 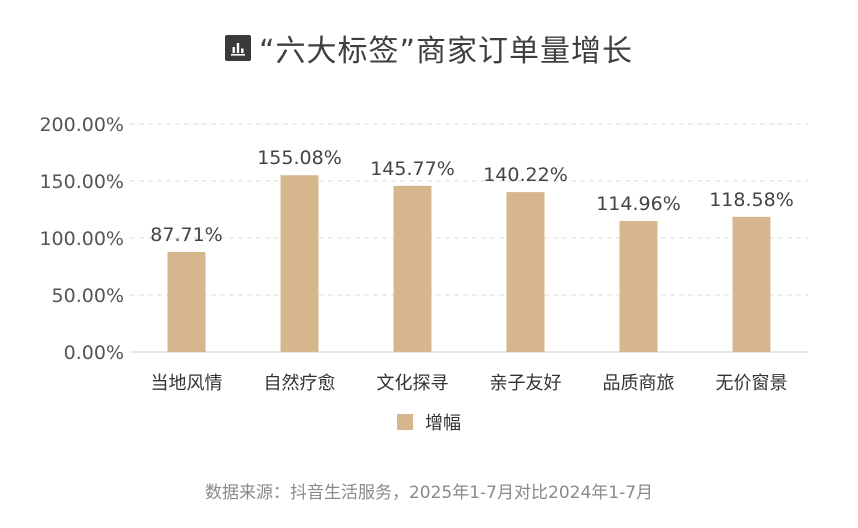 What do you see at coordinates (94, 353) in the screenshot?
I see `y-tick-label: 0.00%` at bounding box center [94, 353].